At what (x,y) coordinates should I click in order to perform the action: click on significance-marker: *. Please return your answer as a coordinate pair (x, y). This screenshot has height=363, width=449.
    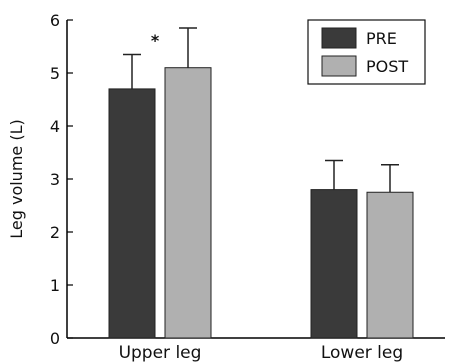
    Looking at the image, I should click on (155, 40).